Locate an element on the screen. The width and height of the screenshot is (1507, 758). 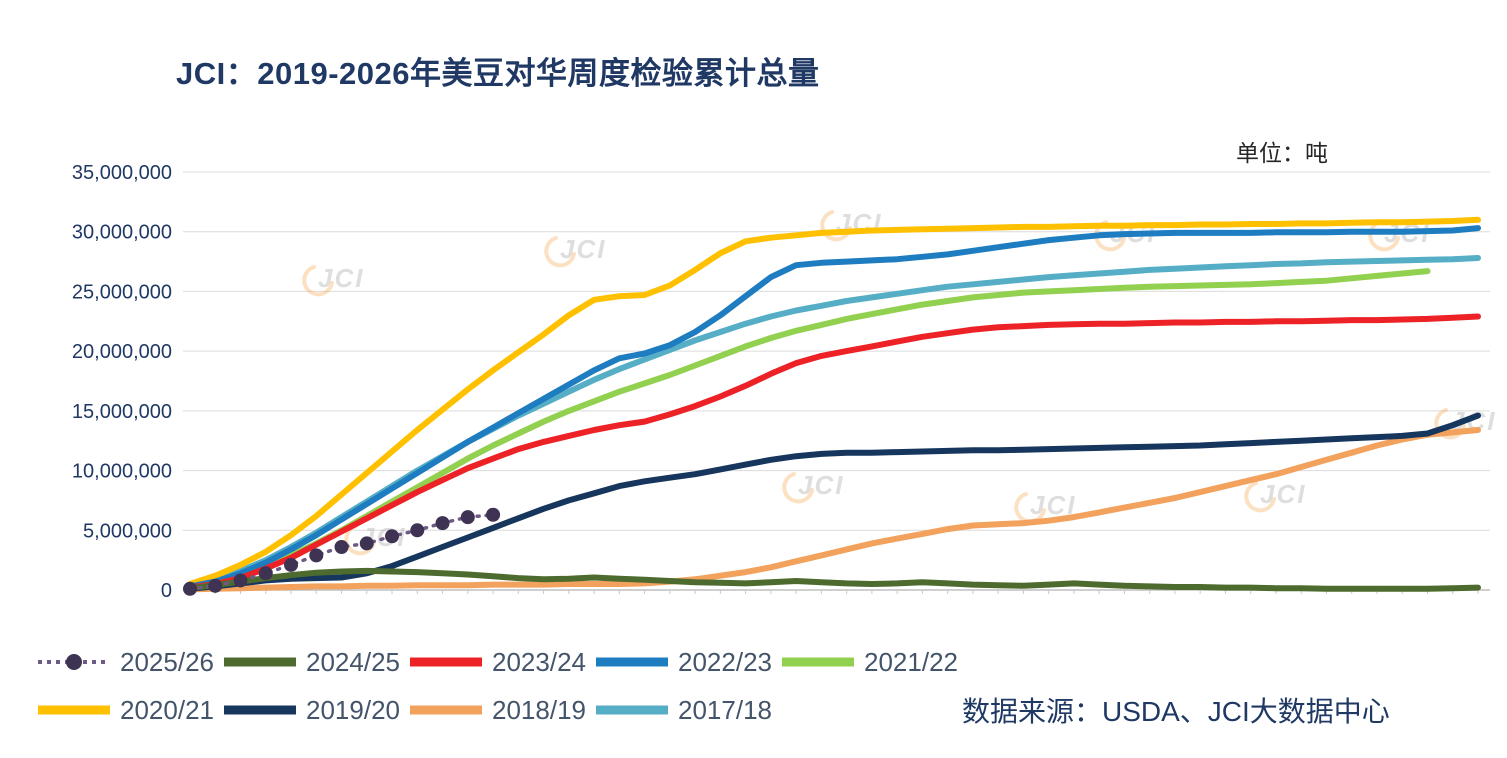
legend-item-2021-22: 2021/22 is located at coordinates (873, 662).